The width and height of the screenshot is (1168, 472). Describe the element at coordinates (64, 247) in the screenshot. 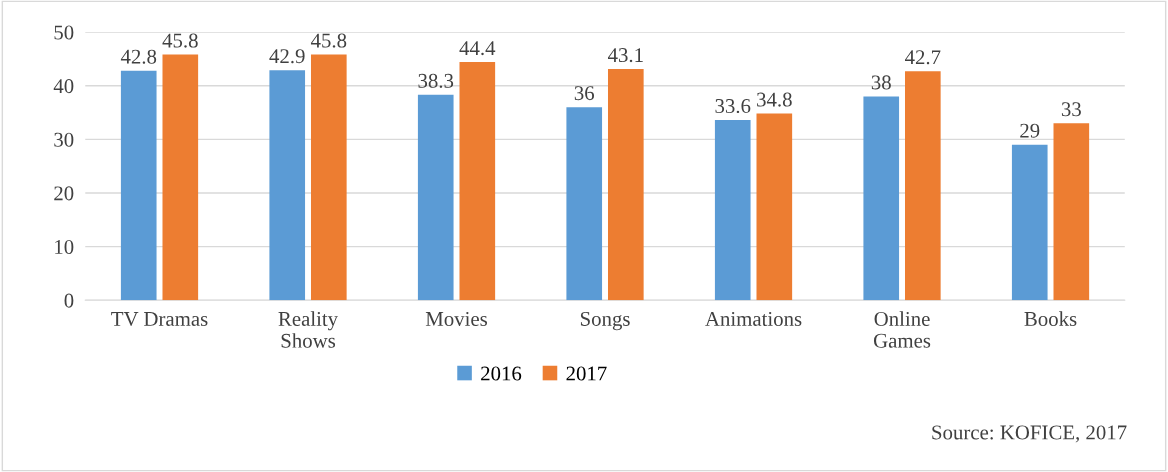

I see `y-tick-label: 10` at that location.